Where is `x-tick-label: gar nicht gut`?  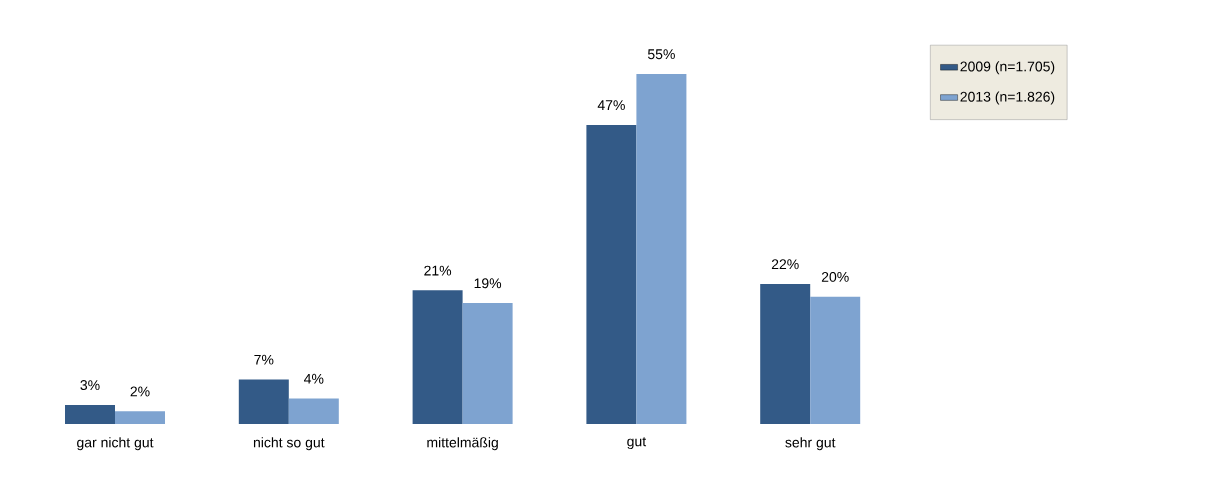 x-tick-label: gar nicht gut is located at coordinates (115, 444).